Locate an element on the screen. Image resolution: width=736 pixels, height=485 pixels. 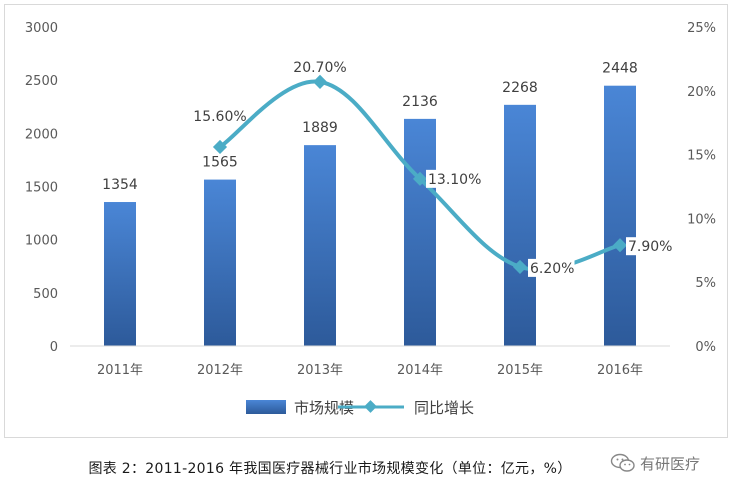
watermark-text: 有研医疗 is located at coordinates (670, 463).